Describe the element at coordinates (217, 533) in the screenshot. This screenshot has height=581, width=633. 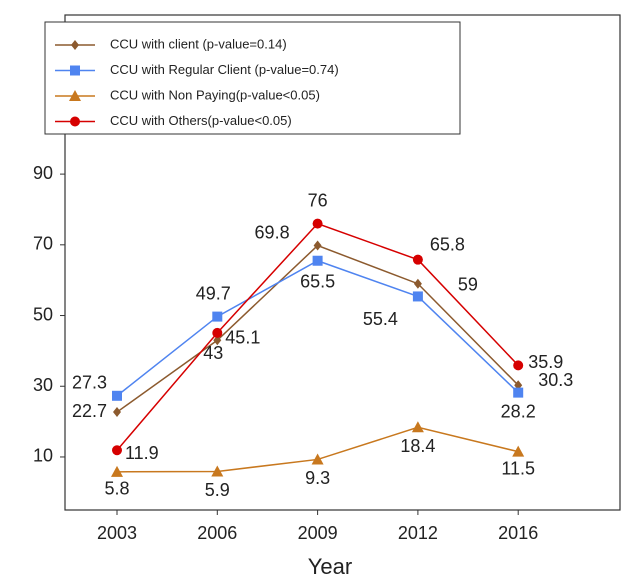
I see `x-tick-label: 2006` at that location.